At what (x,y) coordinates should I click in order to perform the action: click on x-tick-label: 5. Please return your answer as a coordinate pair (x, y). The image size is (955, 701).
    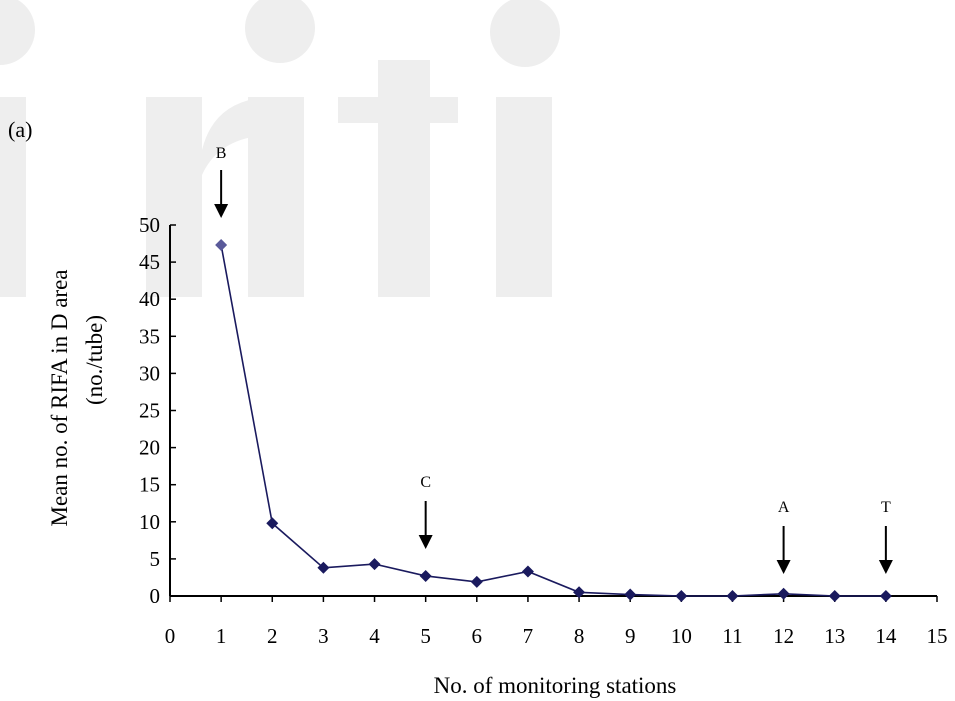
    Looking at the image, I should click on (425, 636).